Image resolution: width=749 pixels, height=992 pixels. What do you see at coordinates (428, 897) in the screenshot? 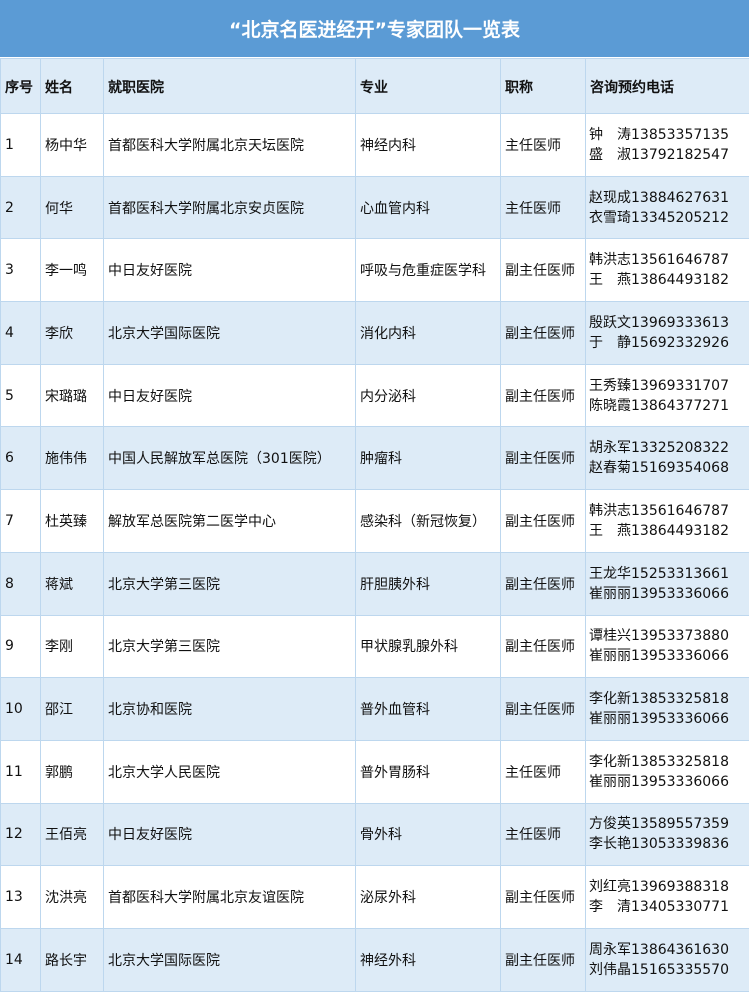
I see `cell-specialty: 泌尿外科` at bounding box center [428, 897].